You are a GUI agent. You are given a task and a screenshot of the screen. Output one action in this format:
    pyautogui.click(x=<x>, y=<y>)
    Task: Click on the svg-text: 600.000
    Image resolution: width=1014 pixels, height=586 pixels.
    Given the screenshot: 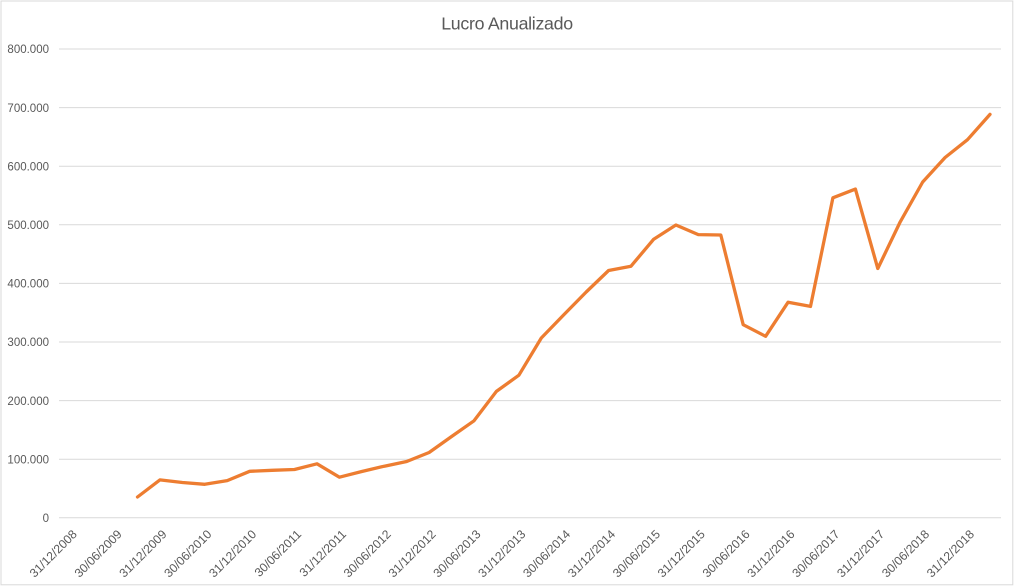 What is the action you would take?
    pyautogui.click(x=28, y=167)
    